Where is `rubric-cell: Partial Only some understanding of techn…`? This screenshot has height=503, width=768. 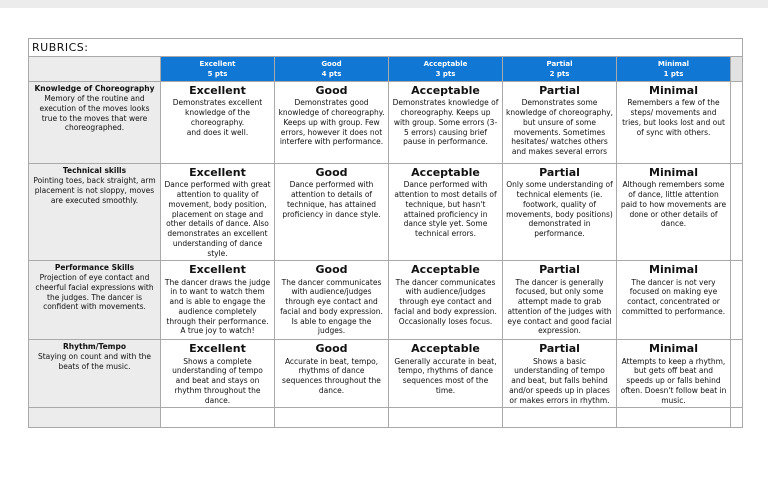 rubric-cell: Partial Only some understanding of techn… is located at coordinates (559, 212).